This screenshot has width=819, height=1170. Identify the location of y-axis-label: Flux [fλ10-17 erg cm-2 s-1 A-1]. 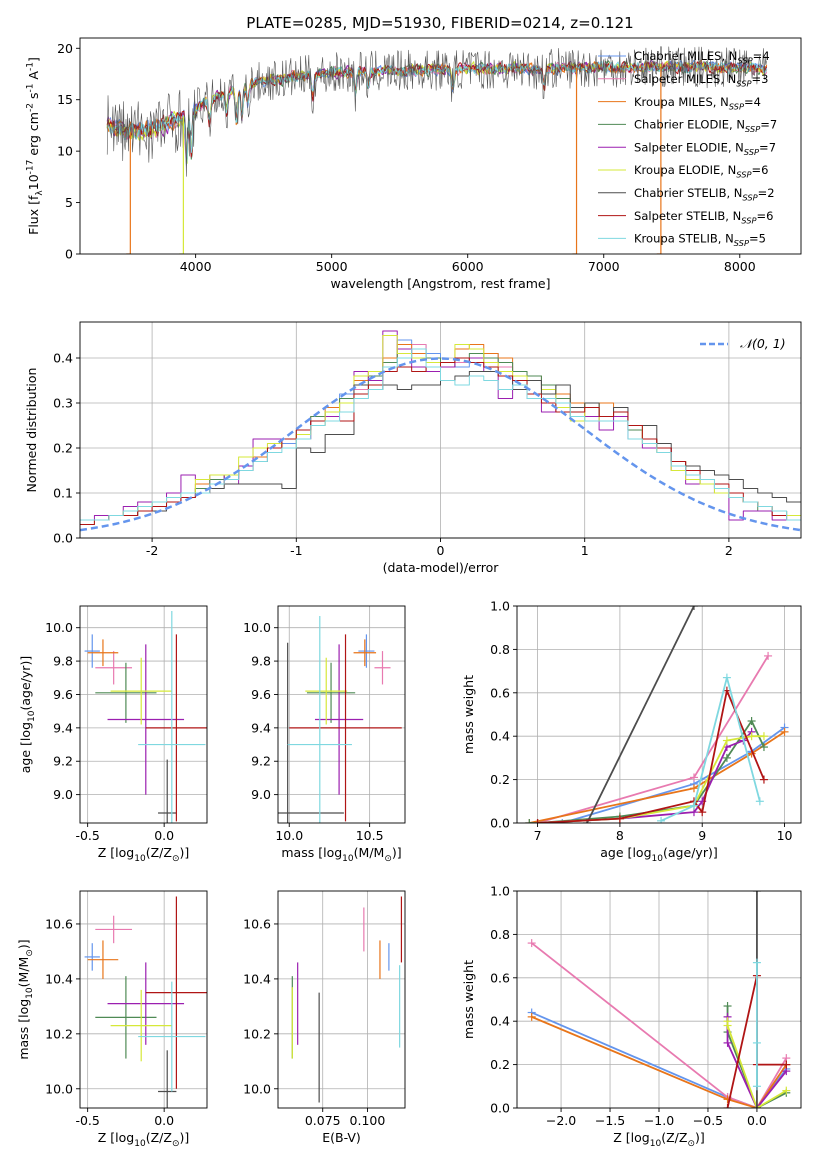
(34, 146).